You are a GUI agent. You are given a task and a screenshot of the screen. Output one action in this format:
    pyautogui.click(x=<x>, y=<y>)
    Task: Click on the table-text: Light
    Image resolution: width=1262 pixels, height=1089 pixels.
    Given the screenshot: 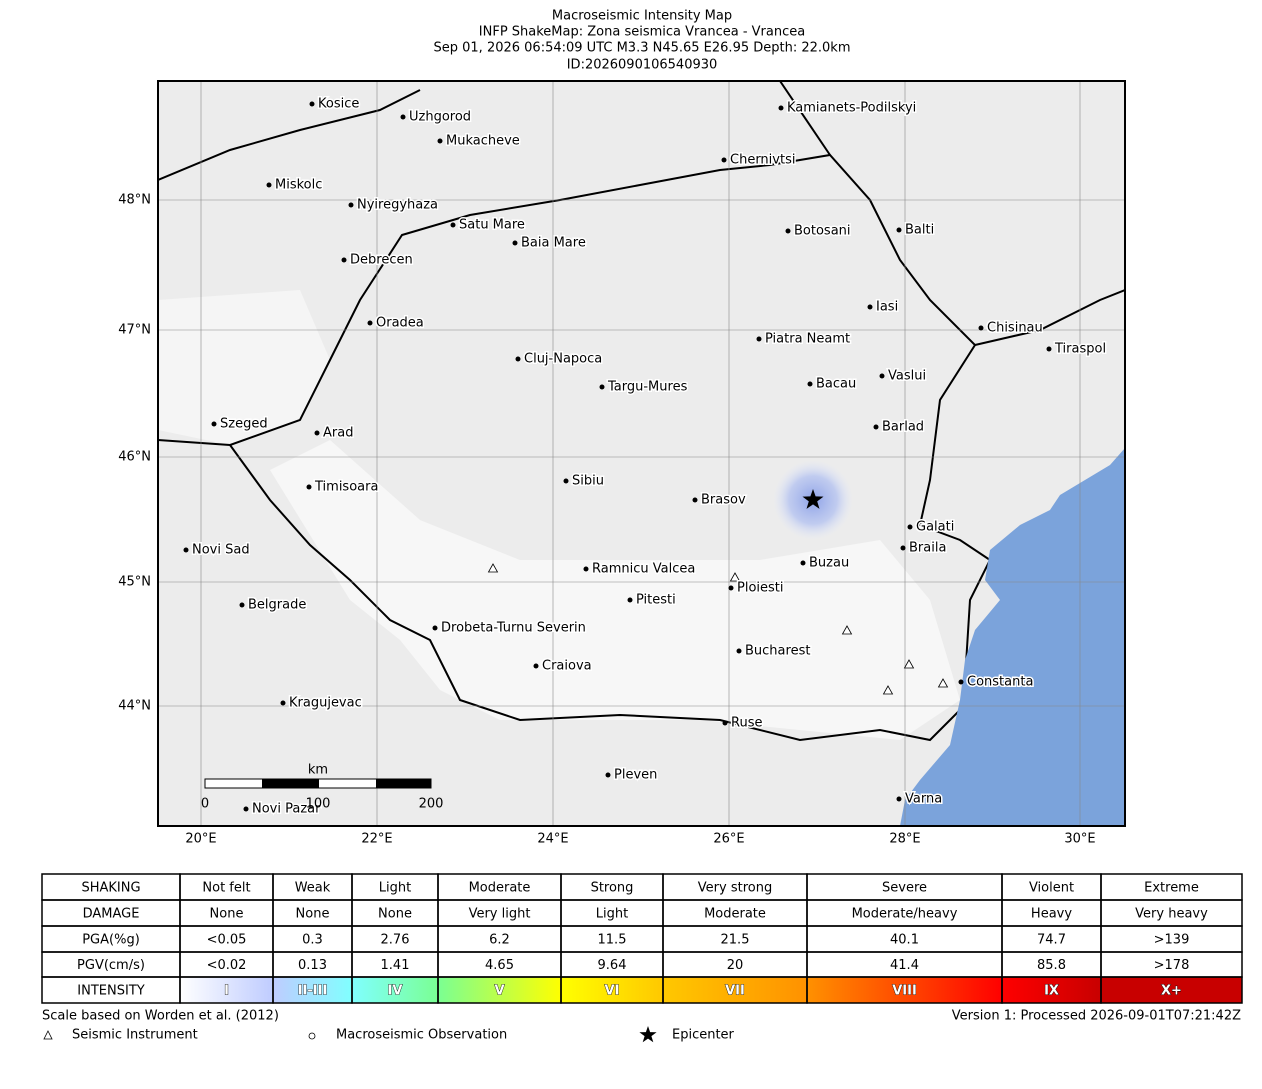 What is the action you would take?
    pyautogui.click(x=612, y=914)
    